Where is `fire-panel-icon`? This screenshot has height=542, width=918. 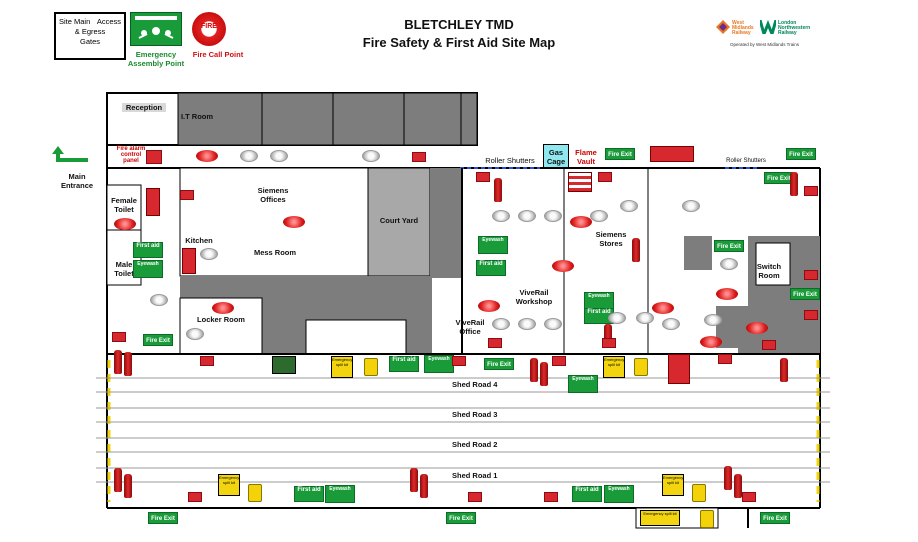
fire-panel-icon is located at coordinates (679, 369).